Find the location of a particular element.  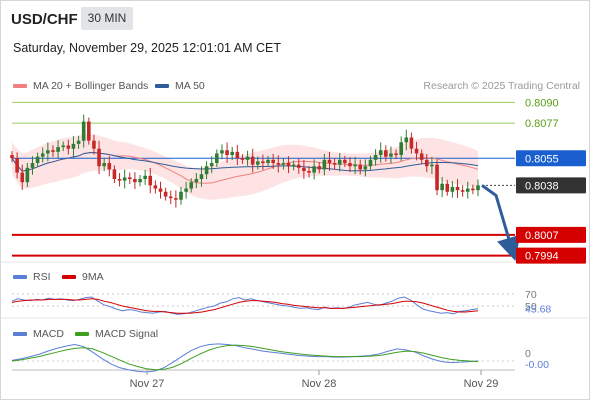

rsi-tick-label: 70 is located at coordinates (531, 295).